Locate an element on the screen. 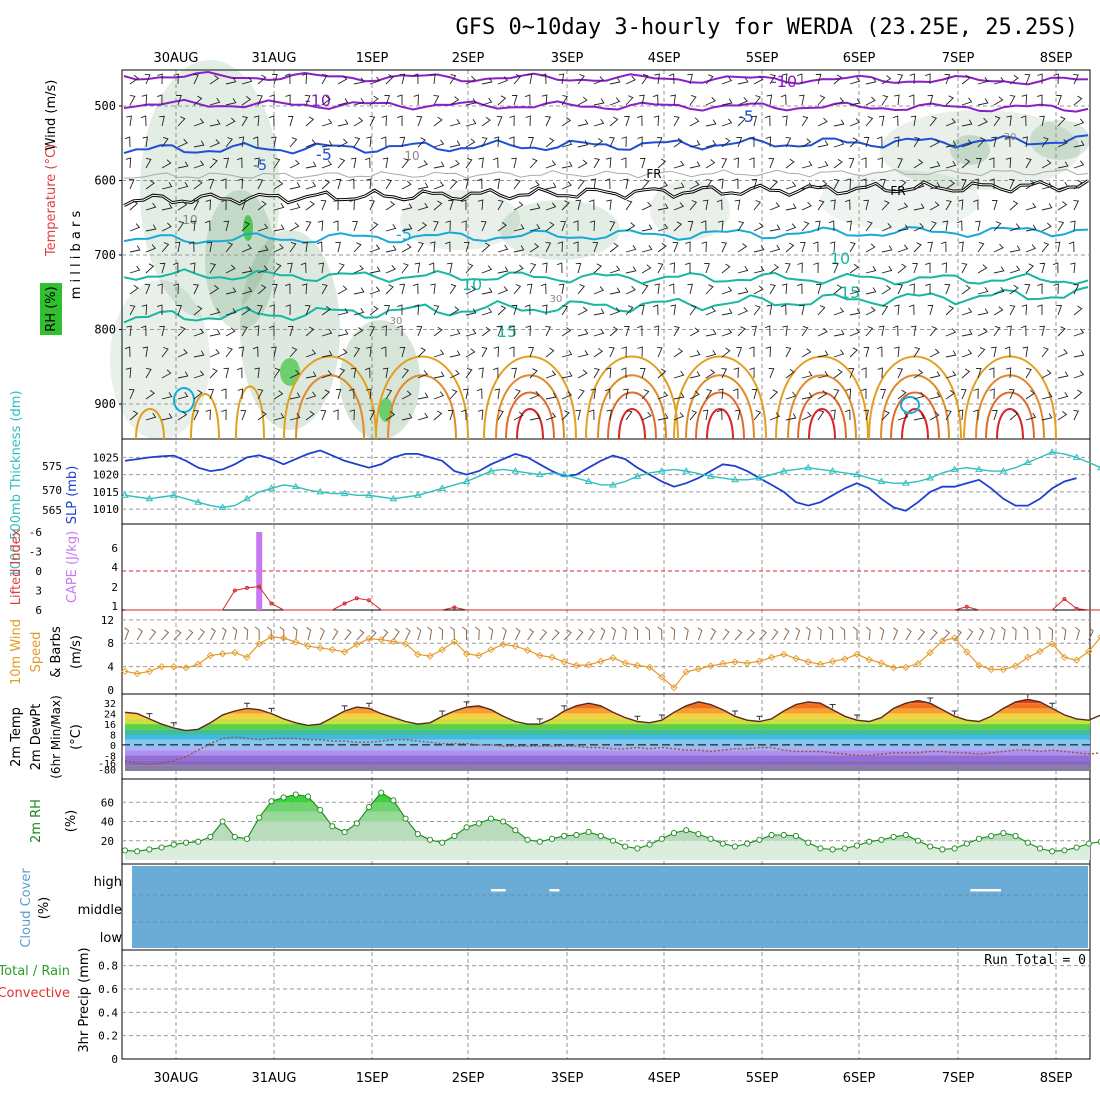  temp-maxmin-marker is located at coordinates (442, 712).